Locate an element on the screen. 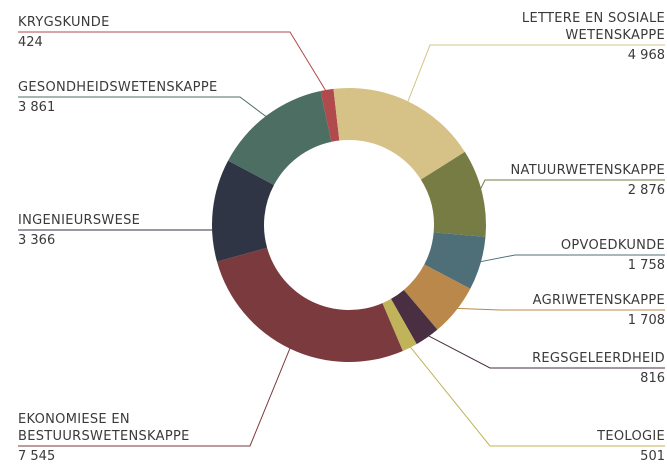 This screenshot has width=667, height=464. value-label: 3 366 is located at coordinates (37, 240).